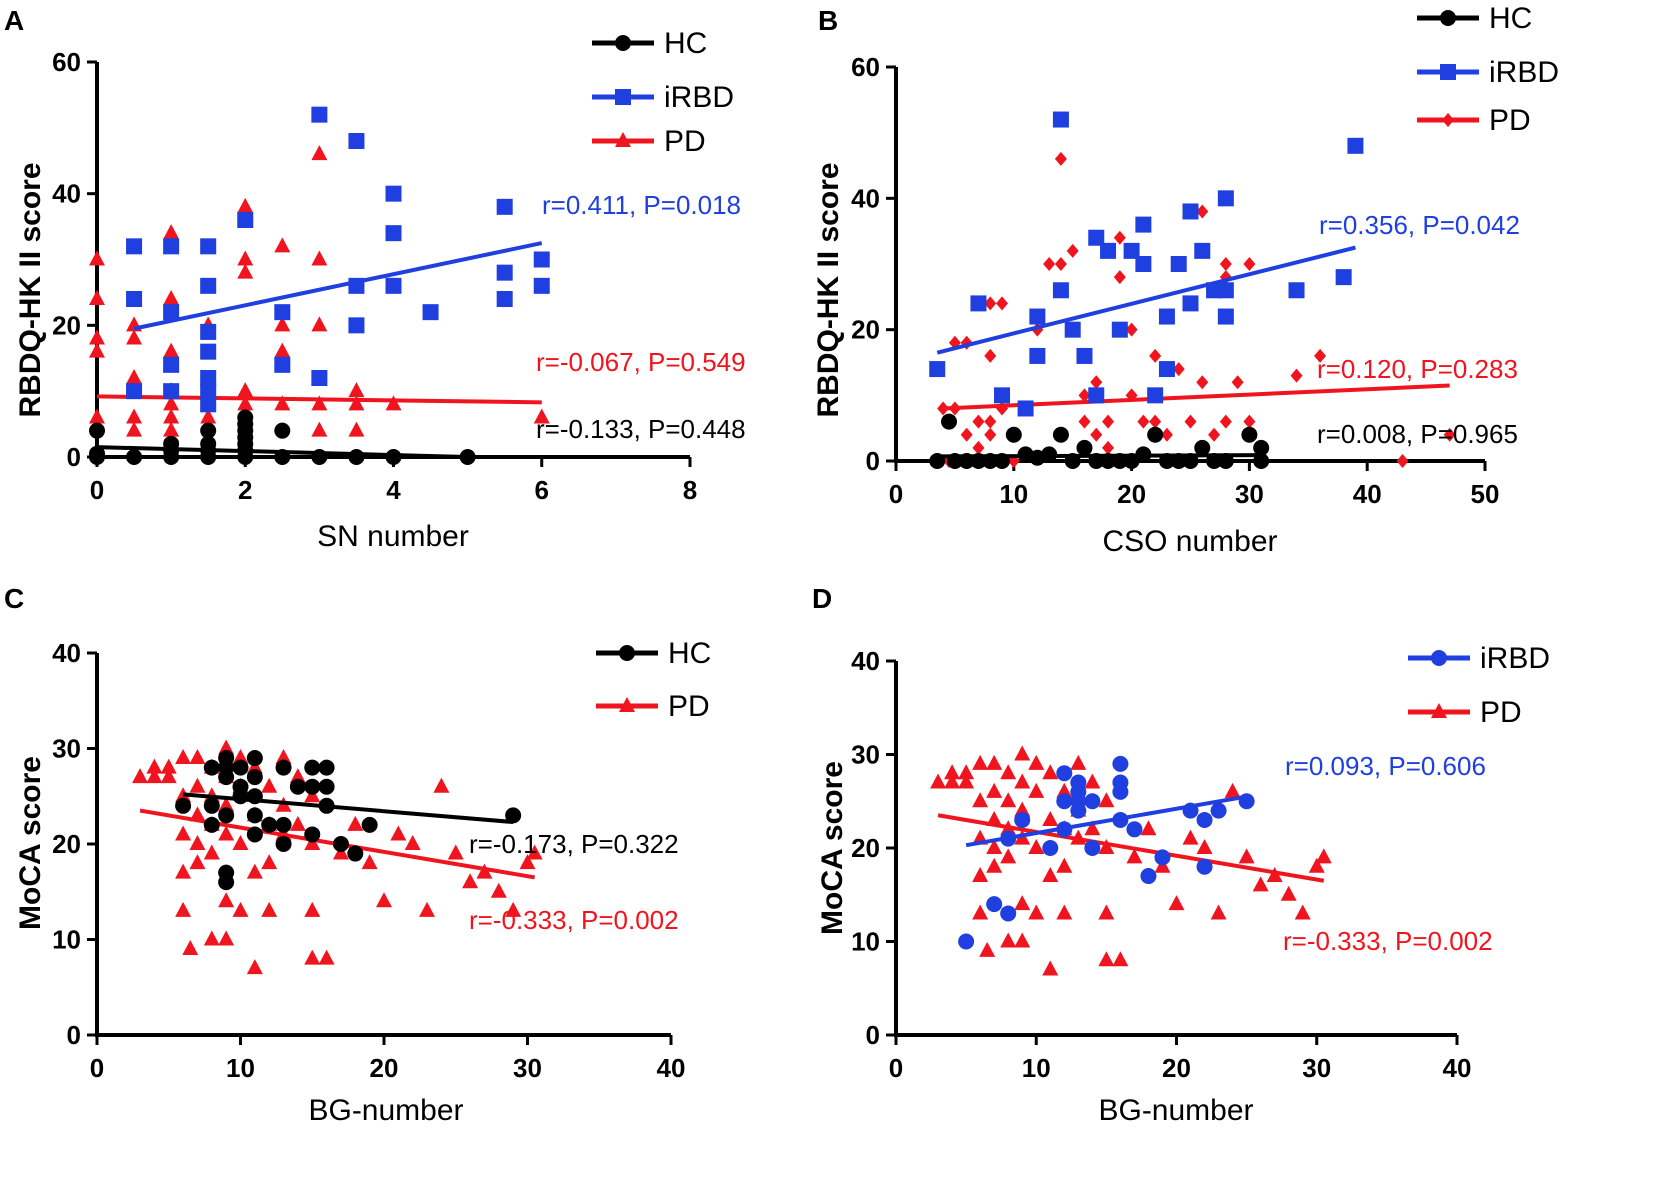  Describe the element at coordinates (393, 536) in the screenshot. I see `x-axis-title: SN number` at that location.